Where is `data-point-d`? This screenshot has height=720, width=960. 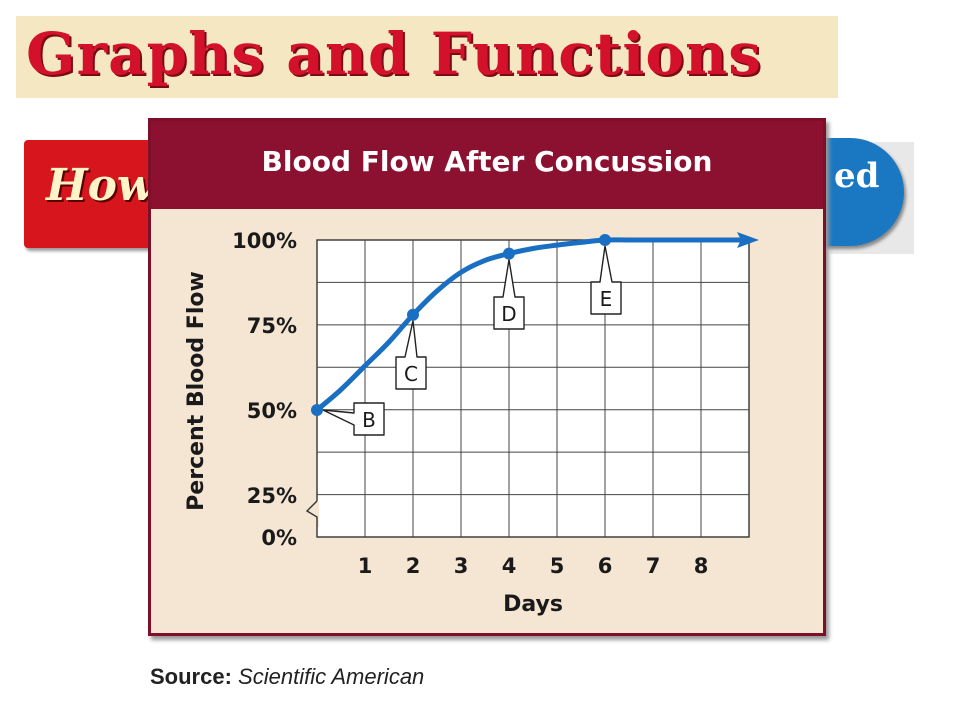 data-point-d is located at coordinates (509, 253).